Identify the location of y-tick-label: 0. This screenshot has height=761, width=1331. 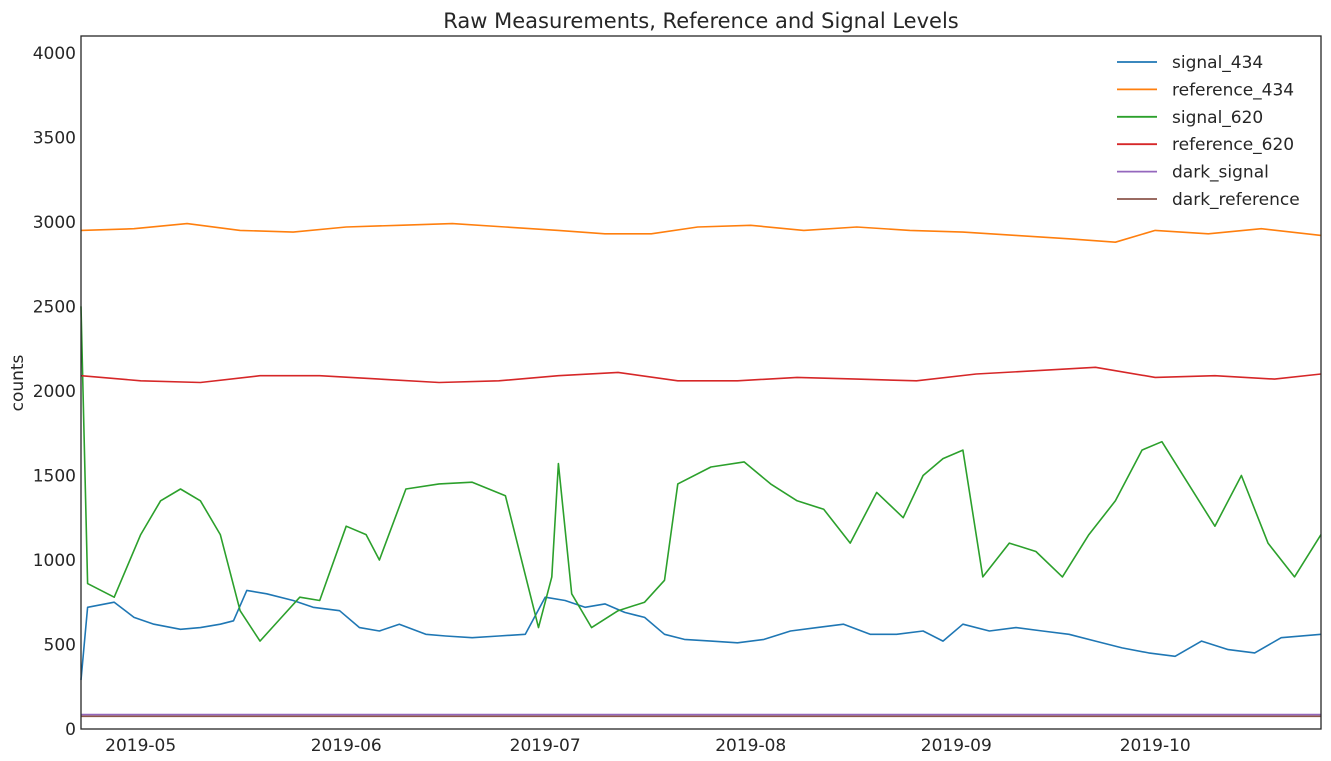
(70, 730).